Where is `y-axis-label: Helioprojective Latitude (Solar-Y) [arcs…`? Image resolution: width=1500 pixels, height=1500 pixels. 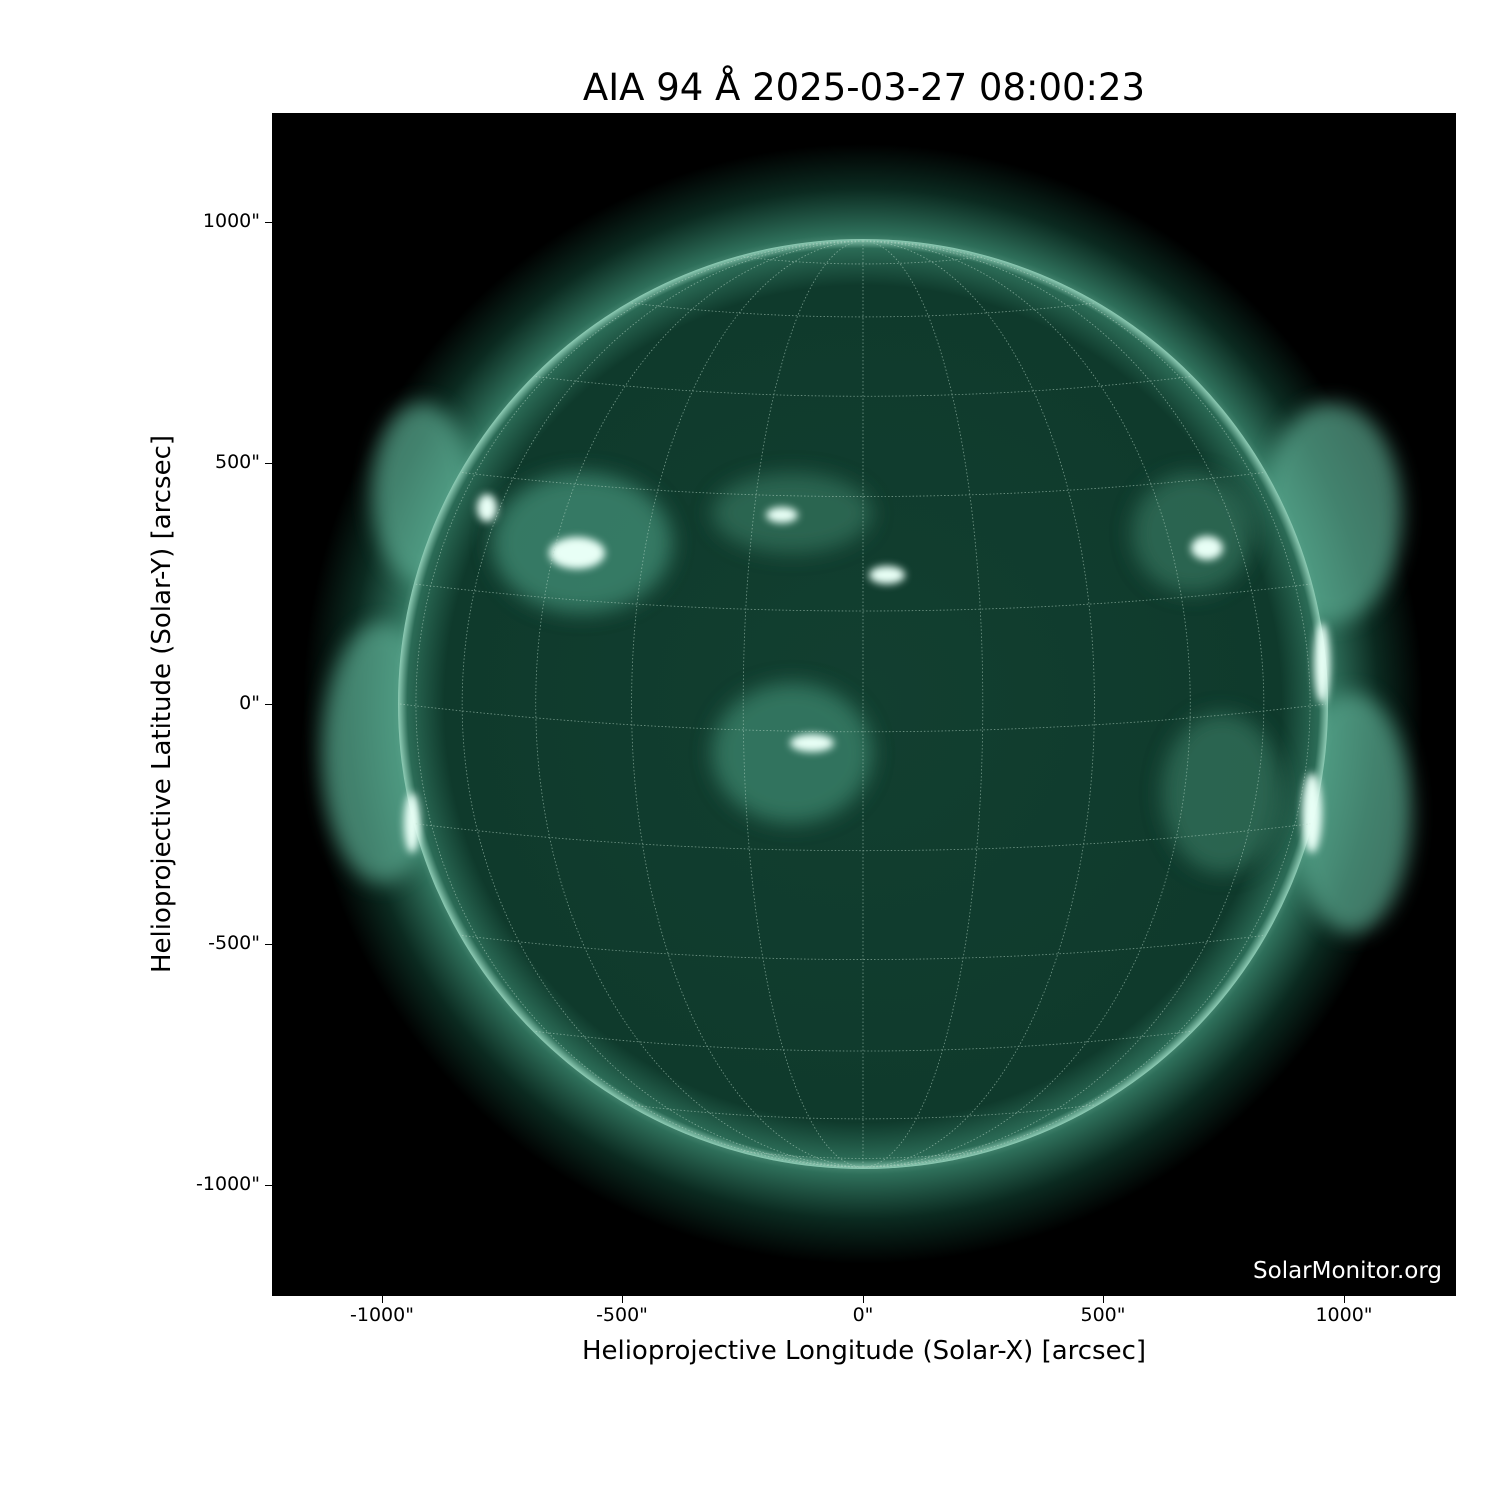
y-axis-label: Helioprojective Latitude (Solar-Y) [arcs… is located at coordinates (162, 704).